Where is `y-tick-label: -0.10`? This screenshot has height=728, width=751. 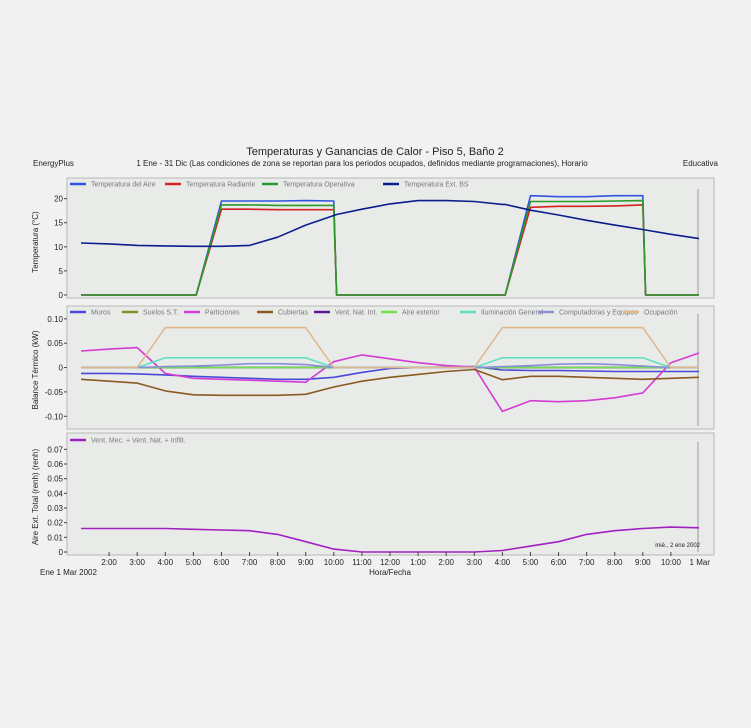 y-tick-label: -0.10 is located at coordinates (54, 416).